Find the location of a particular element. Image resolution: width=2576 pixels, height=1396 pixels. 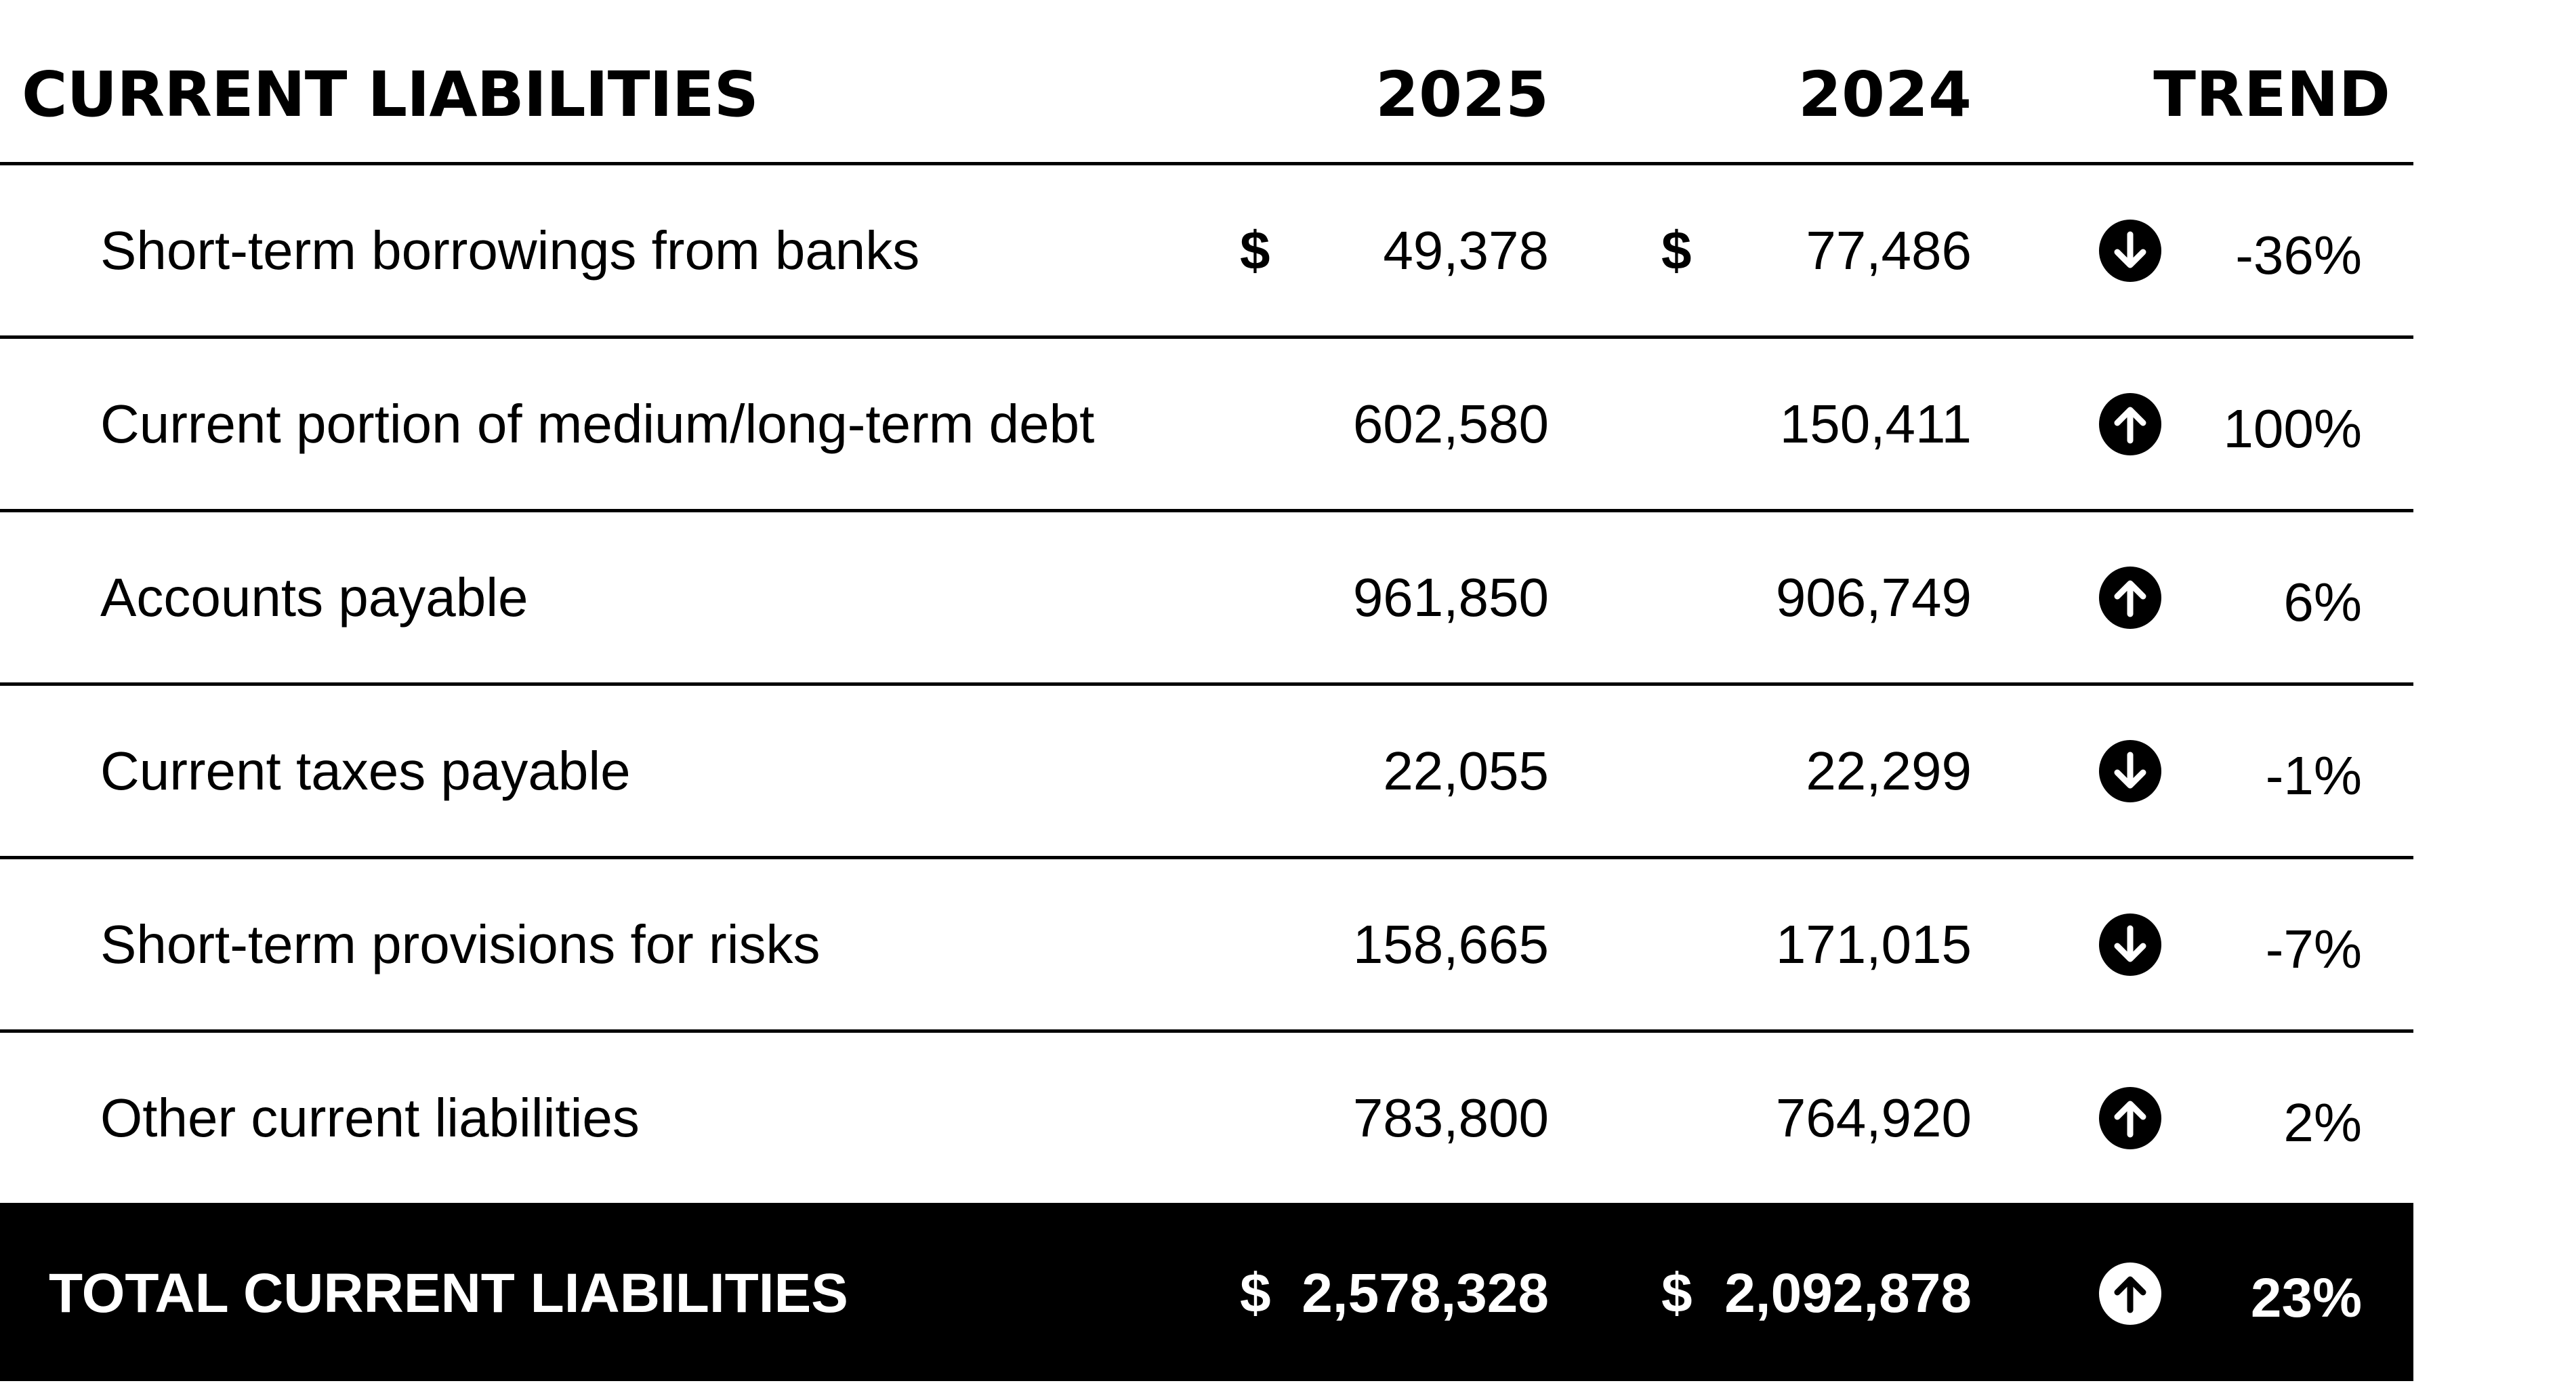

row-trend-percent: 2% is located at coordinates (2322, 1122).